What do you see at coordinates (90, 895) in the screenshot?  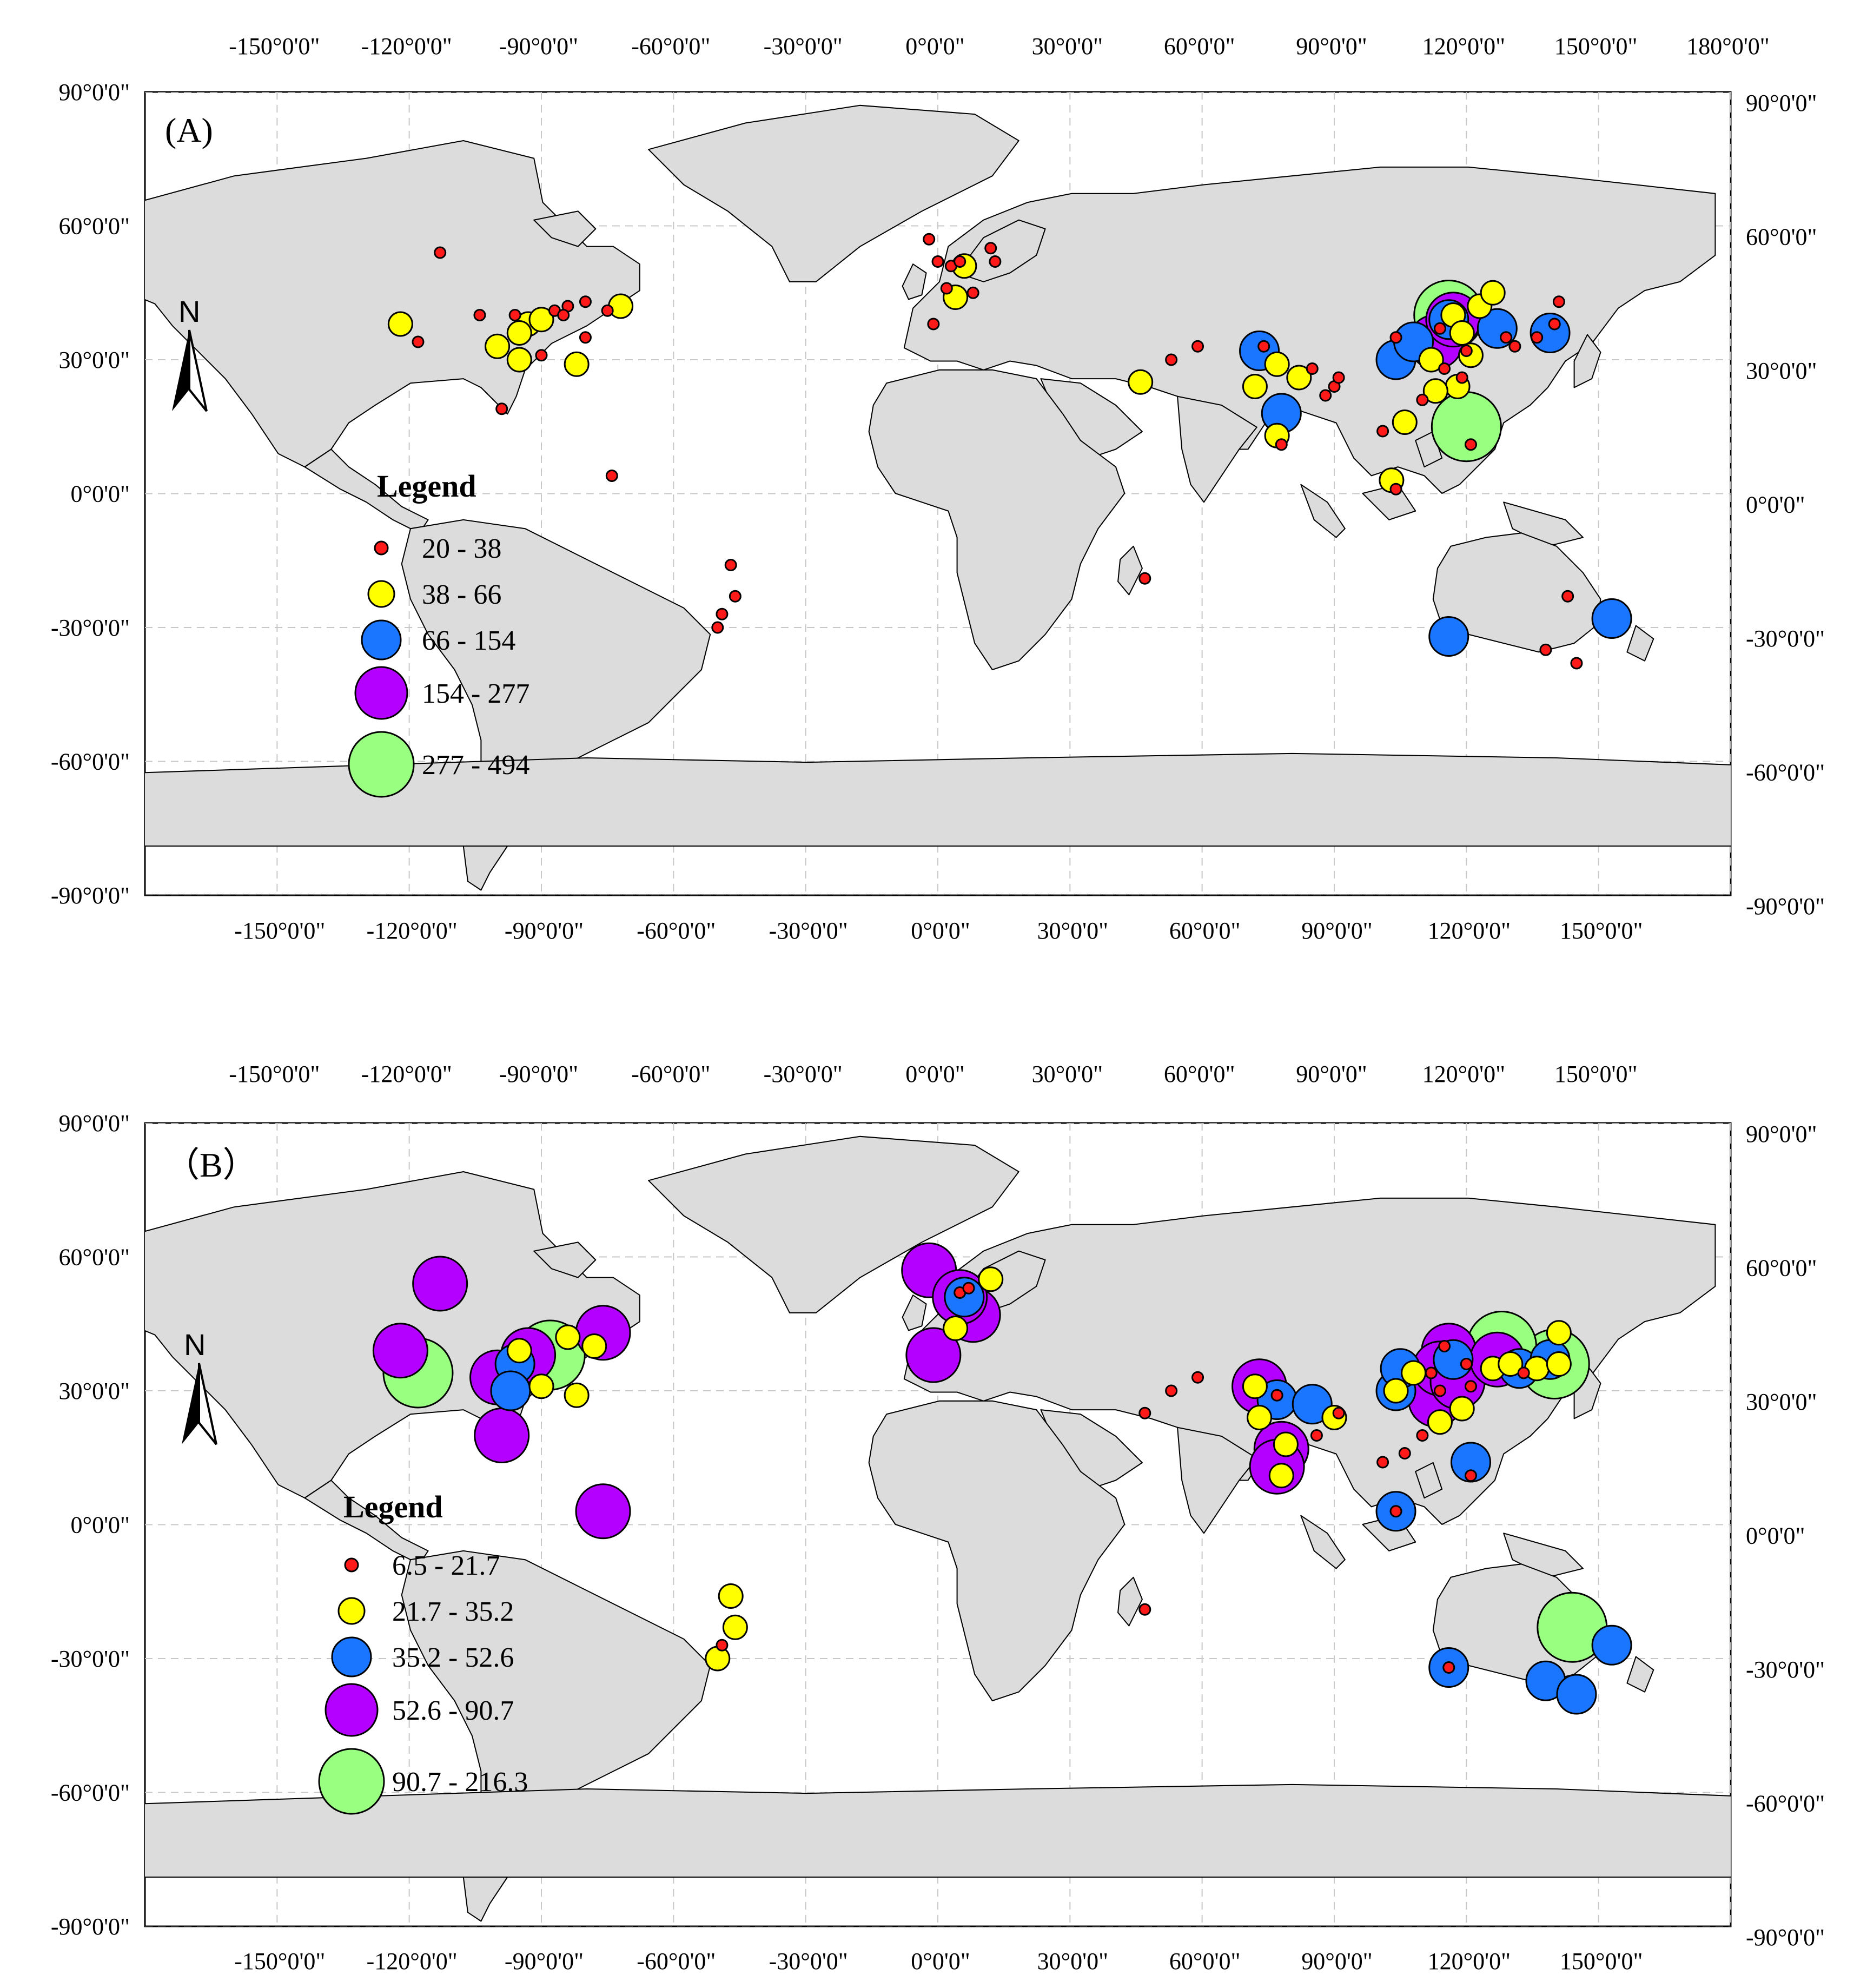 I see `lat-tick-left: -90°0'0"` at bounding box center [90, 895].